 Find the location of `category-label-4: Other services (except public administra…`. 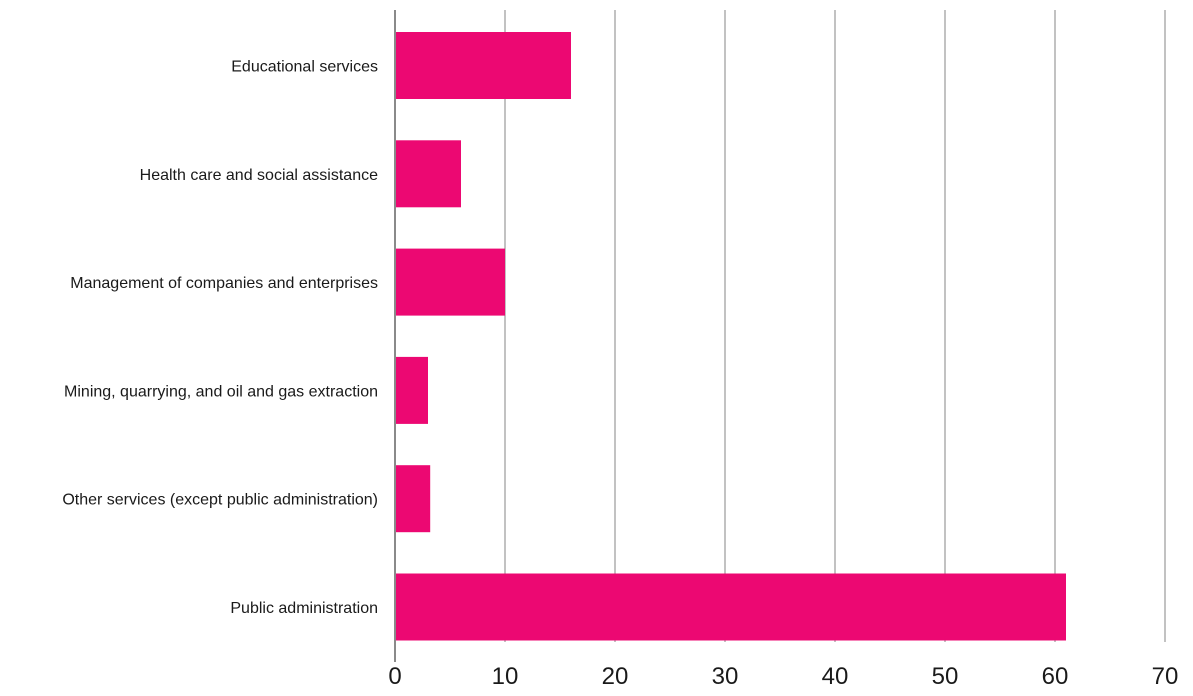

category-label-4: Other services (except public administra… is located at coordinates (220, 500).